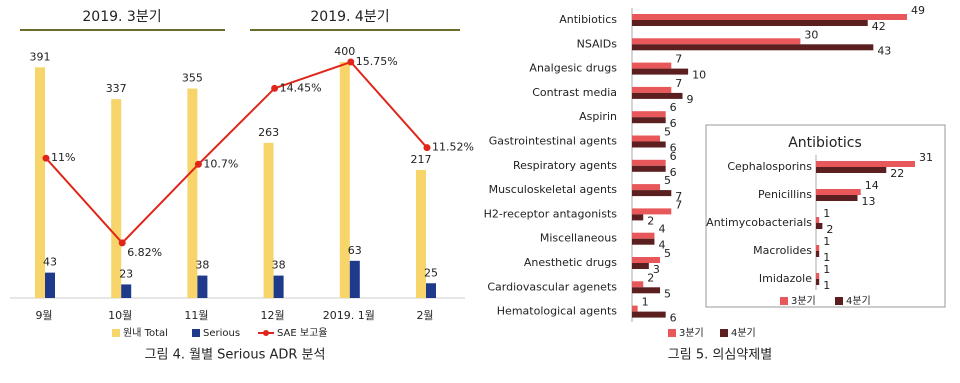 The height and width of the screenshot is (383, 960). I want to click on data-label: 30, so click(811, 34).